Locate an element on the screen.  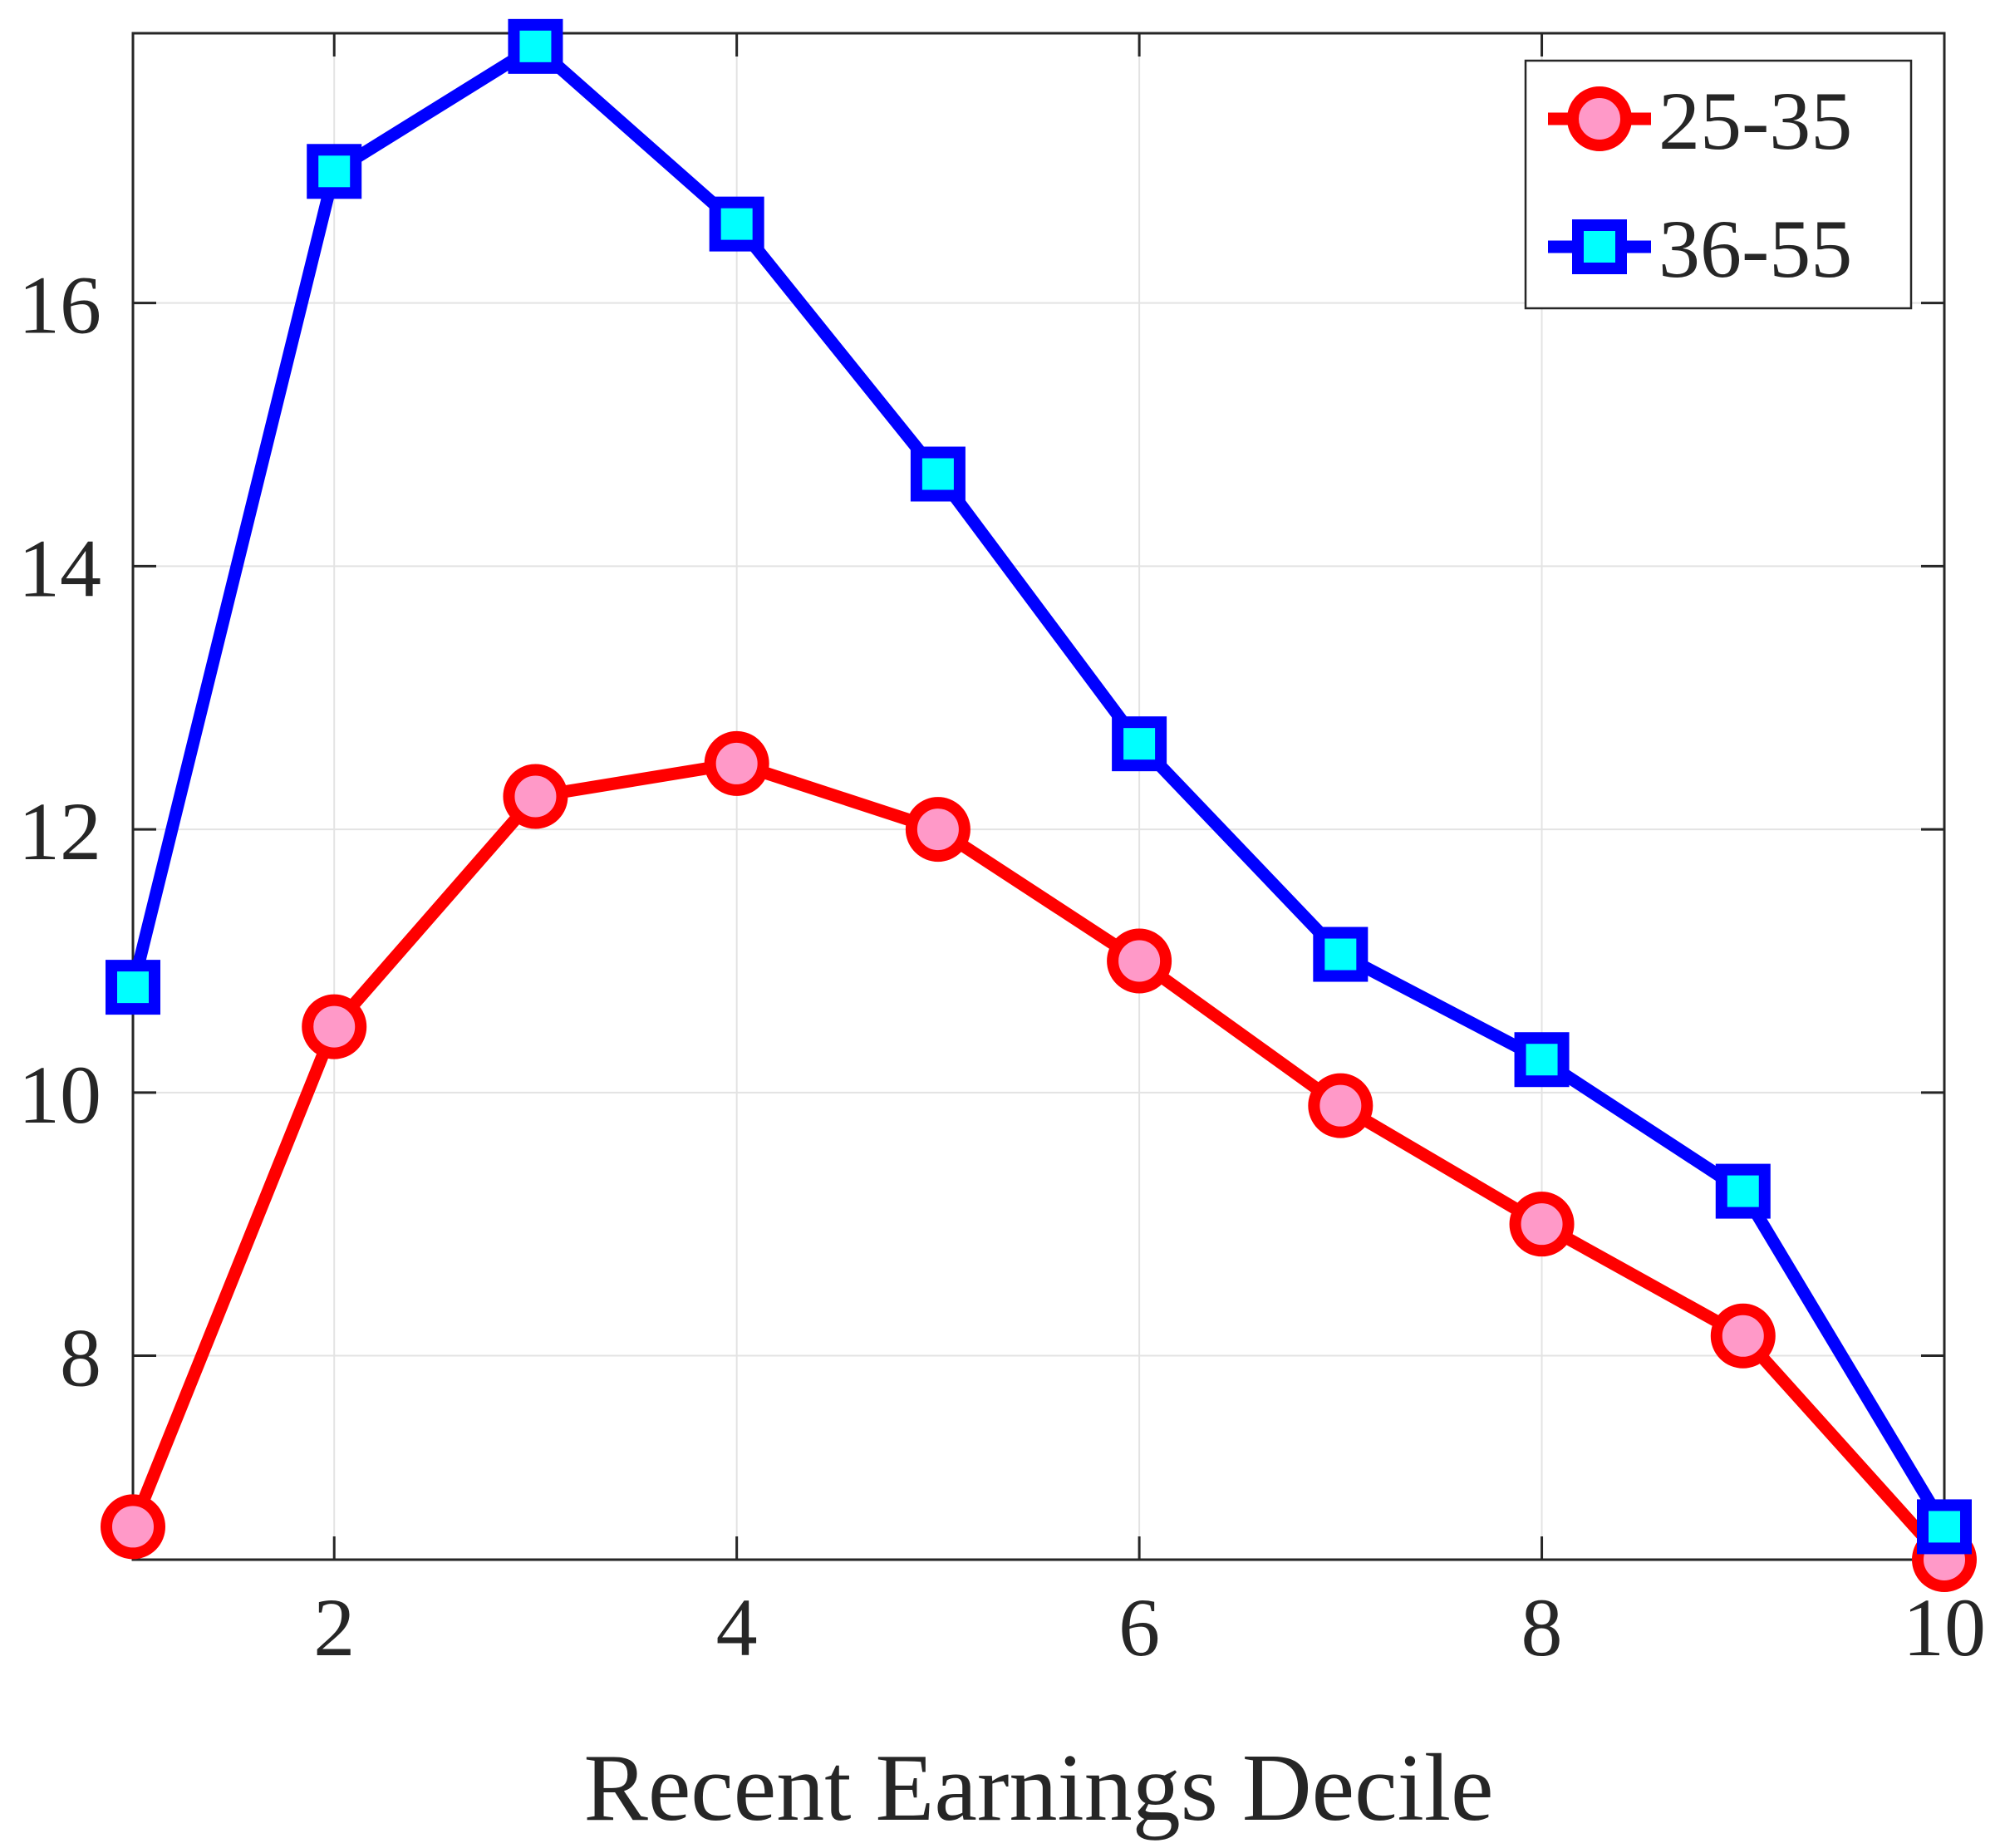
y-tick-label: 8 is located at coordinates (80, 1358).